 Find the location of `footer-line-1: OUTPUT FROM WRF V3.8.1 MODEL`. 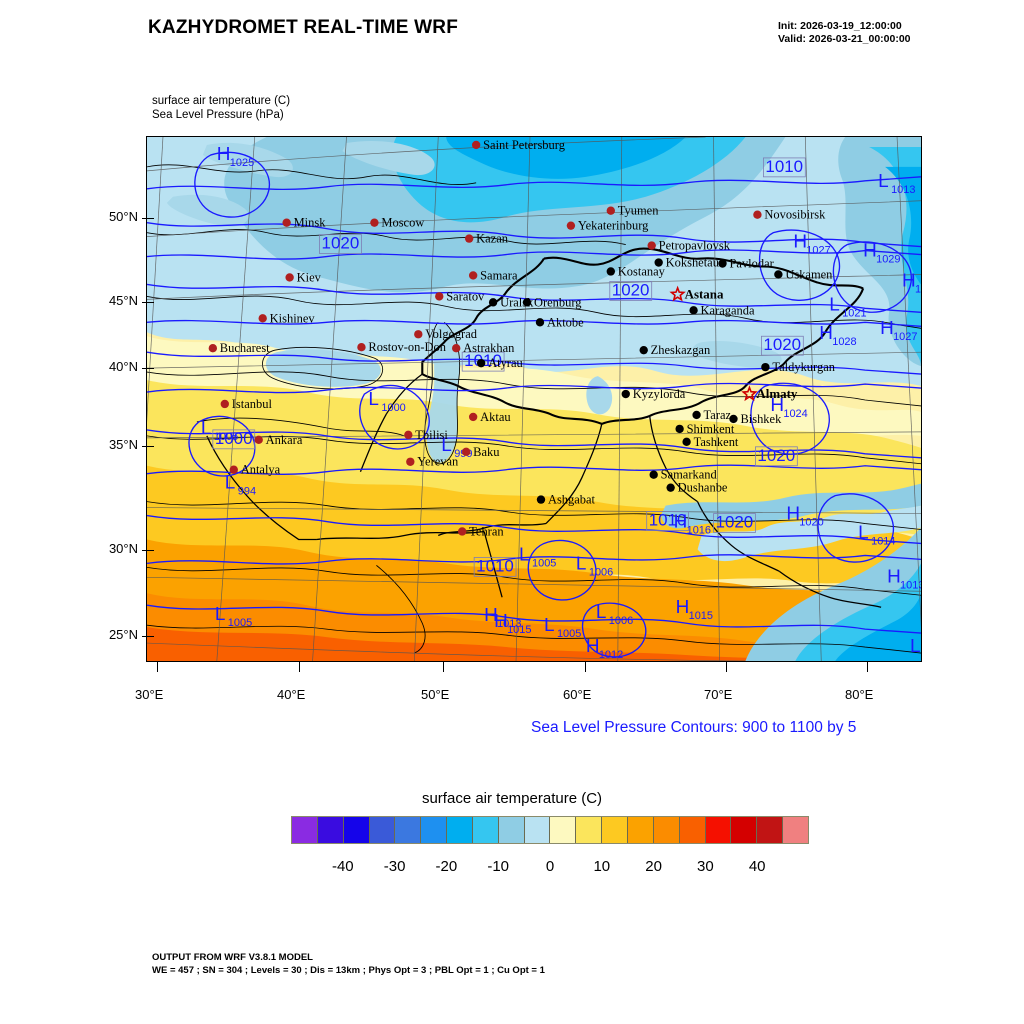

footer-line-1: OUTPUT FROM WRF V3.8.1 MODEL is located at coordinates (232, 957).